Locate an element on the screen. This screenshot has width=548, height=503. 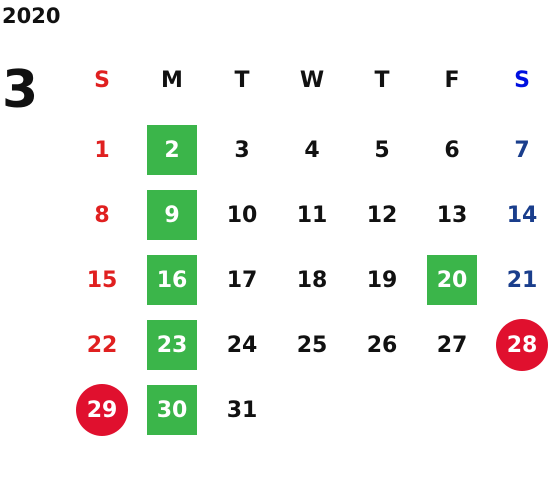
day: 18 is located at coordinates (312, 280).